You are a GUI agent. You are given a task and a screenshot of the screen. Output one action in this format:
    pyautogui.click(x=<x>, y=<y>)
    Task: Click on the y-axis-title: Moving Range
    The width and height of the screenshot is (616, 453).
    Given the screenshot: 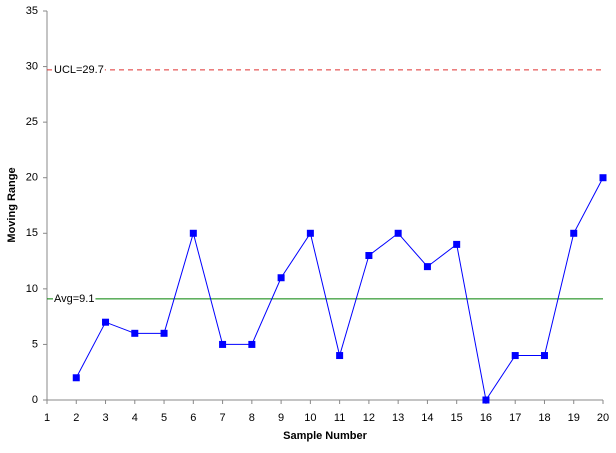 What is the action you would take?
    pyautogui.click(x=12, y=204)
    